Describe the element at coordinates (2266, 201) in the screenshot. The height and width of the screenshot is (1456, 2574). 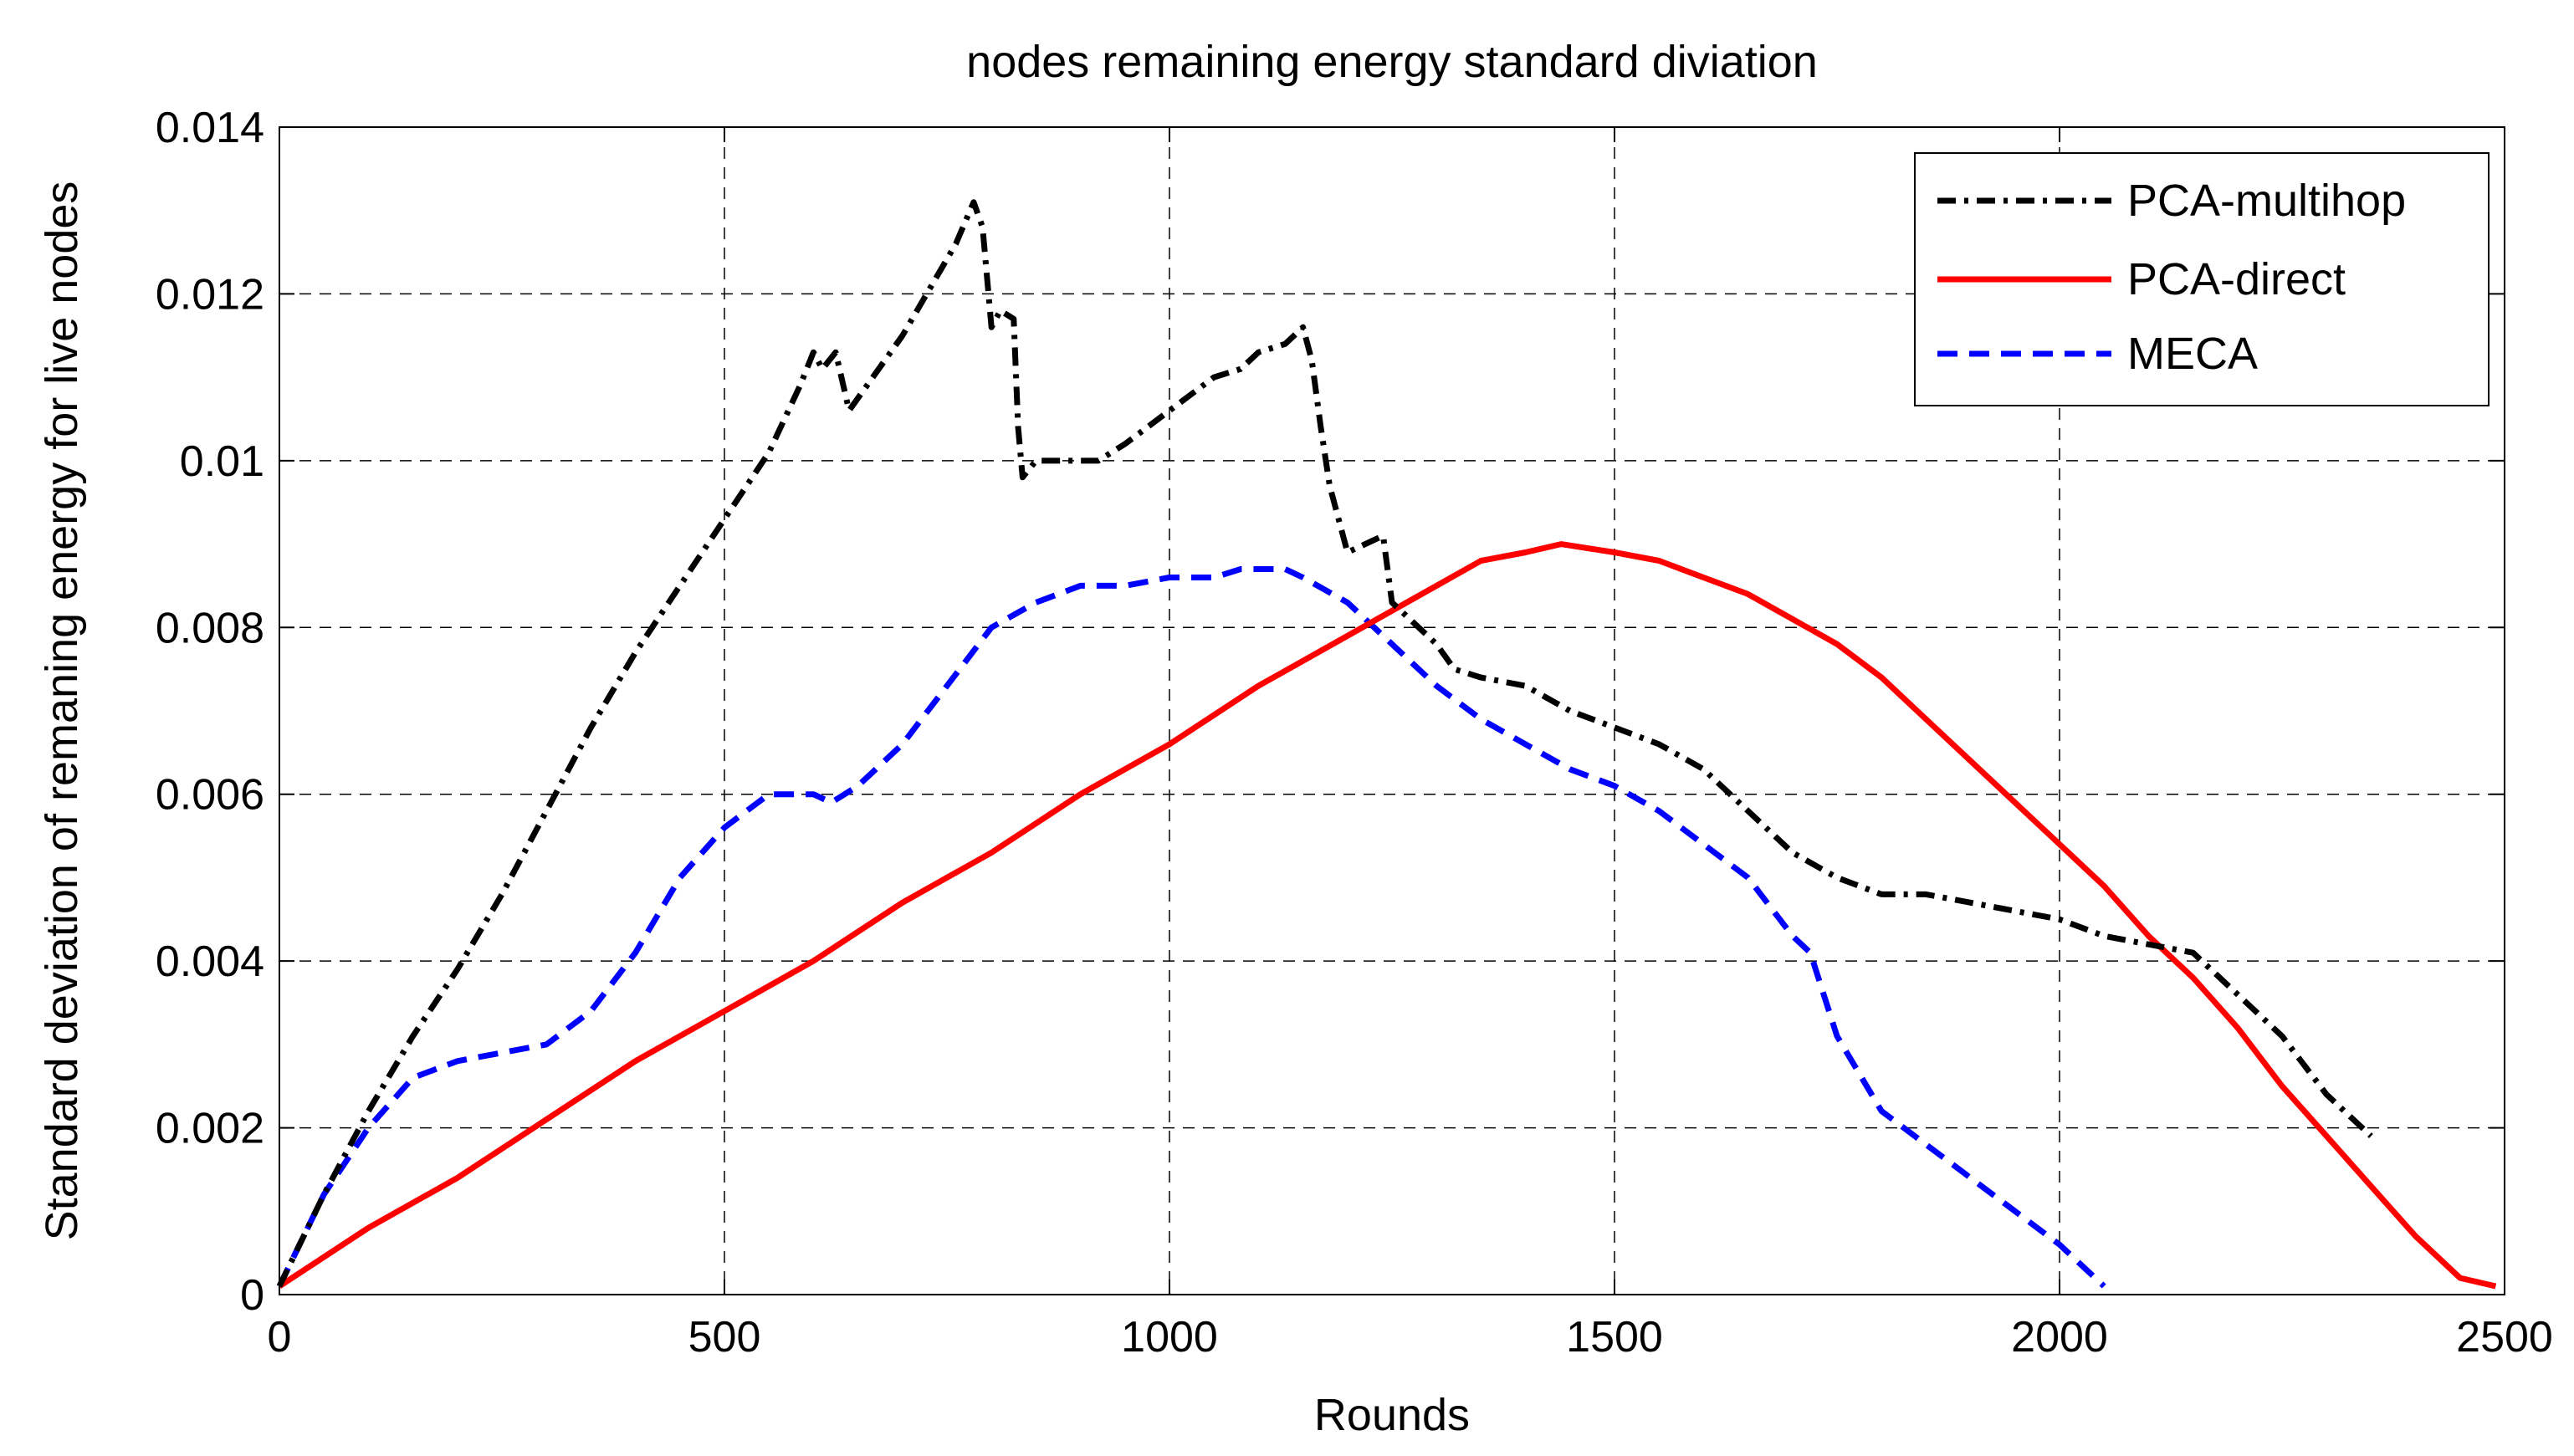
I see `legend-label-pca-multihop: PCA-multihop` at that location.